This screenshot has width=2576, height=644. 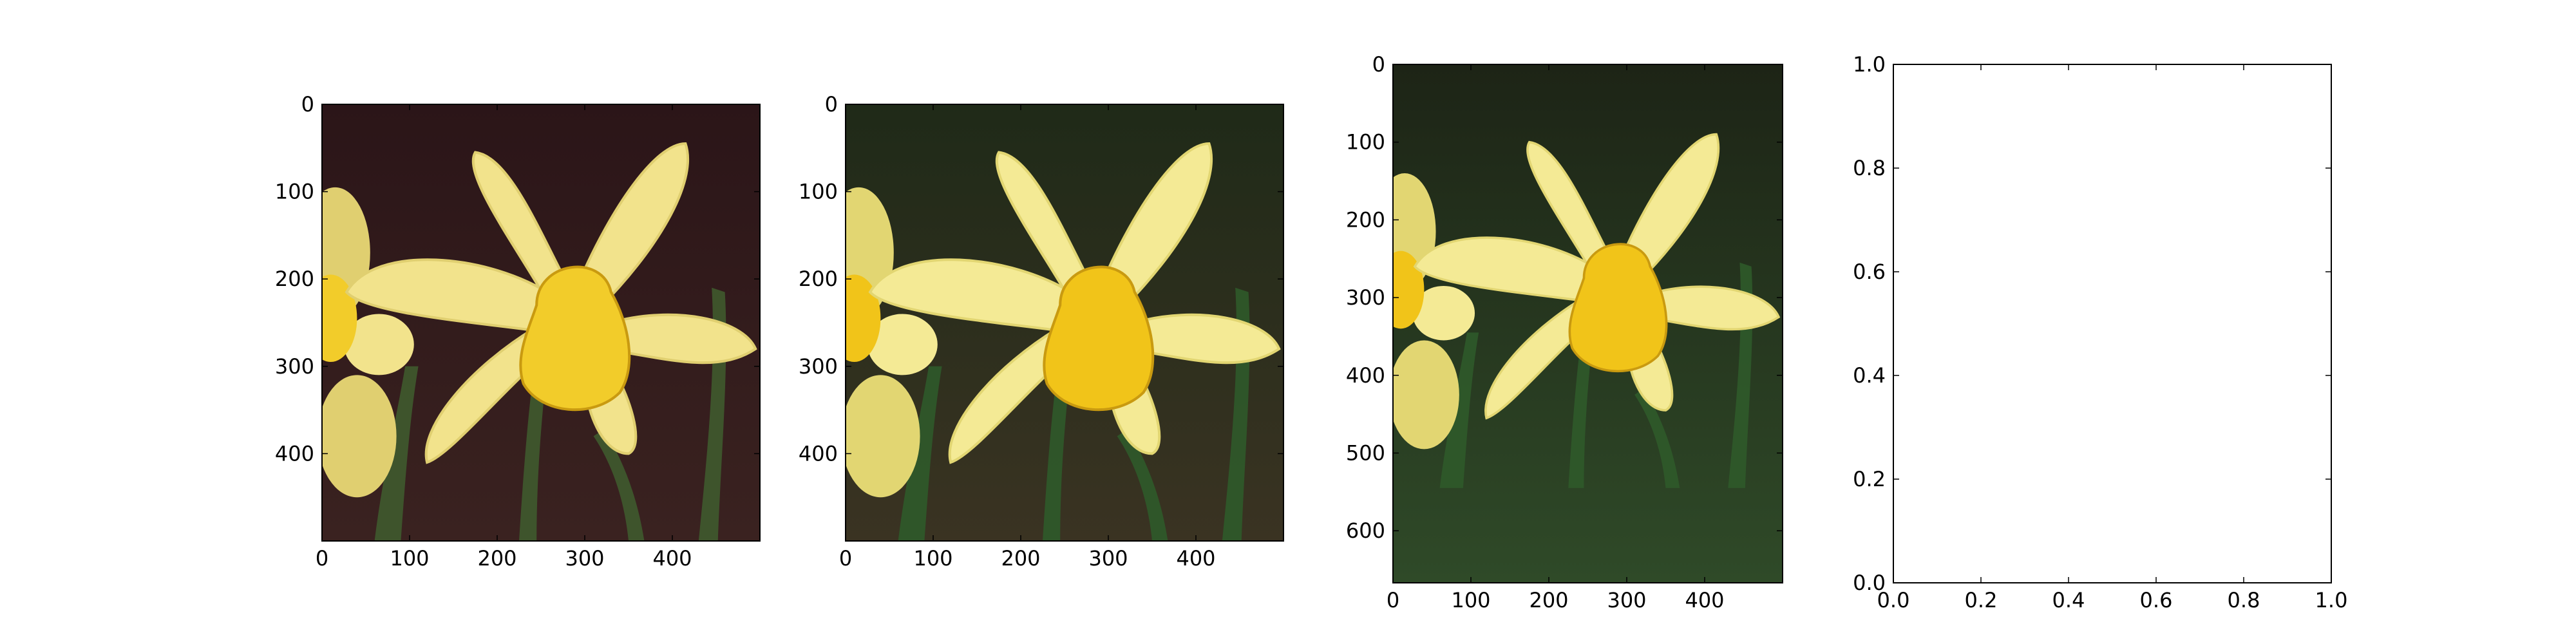 I want to click on subplot-2: 0 100 200 300 400 0 100 200 300 400, so click(x=1041, y=332).